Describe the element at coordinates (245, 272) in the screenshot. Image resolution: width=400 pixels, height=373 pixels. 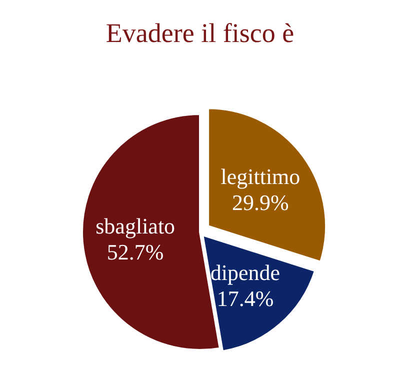
I see `slice-label: dipende` at that location.